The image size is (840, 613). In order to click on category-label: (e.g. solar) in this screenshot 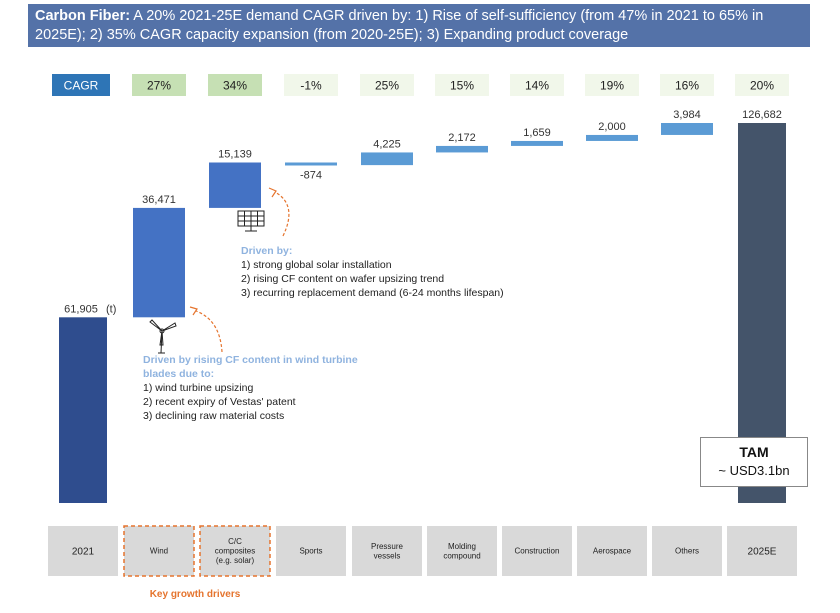, I will do `click(235, 560)`.